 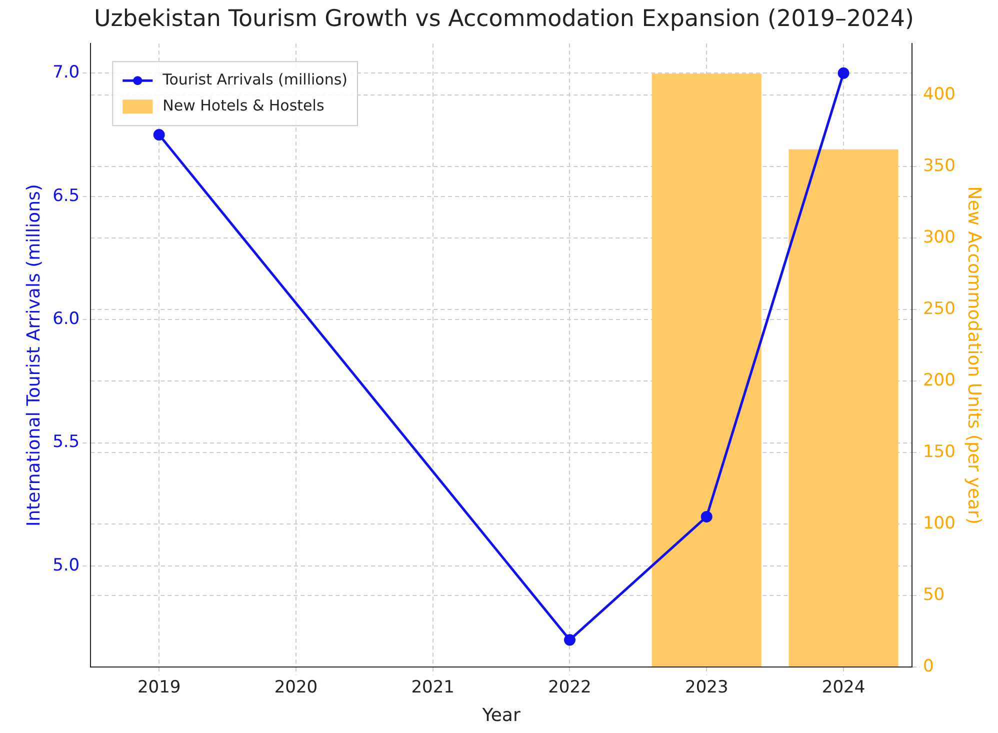 I want to click on y2-tick-label: 50, so click(x=933, y=594).